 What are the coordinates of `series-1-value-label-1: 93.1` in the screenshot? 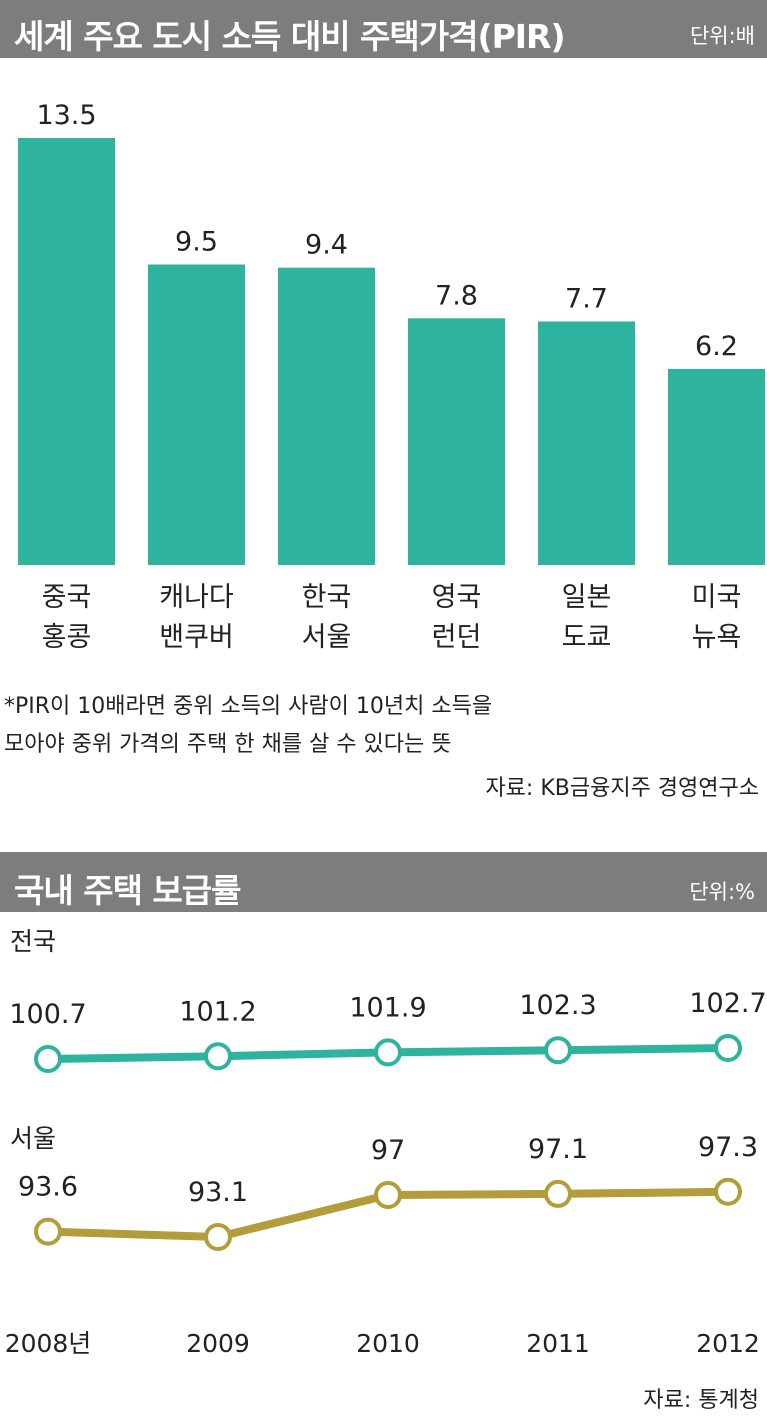 It's located at (218, 1192).